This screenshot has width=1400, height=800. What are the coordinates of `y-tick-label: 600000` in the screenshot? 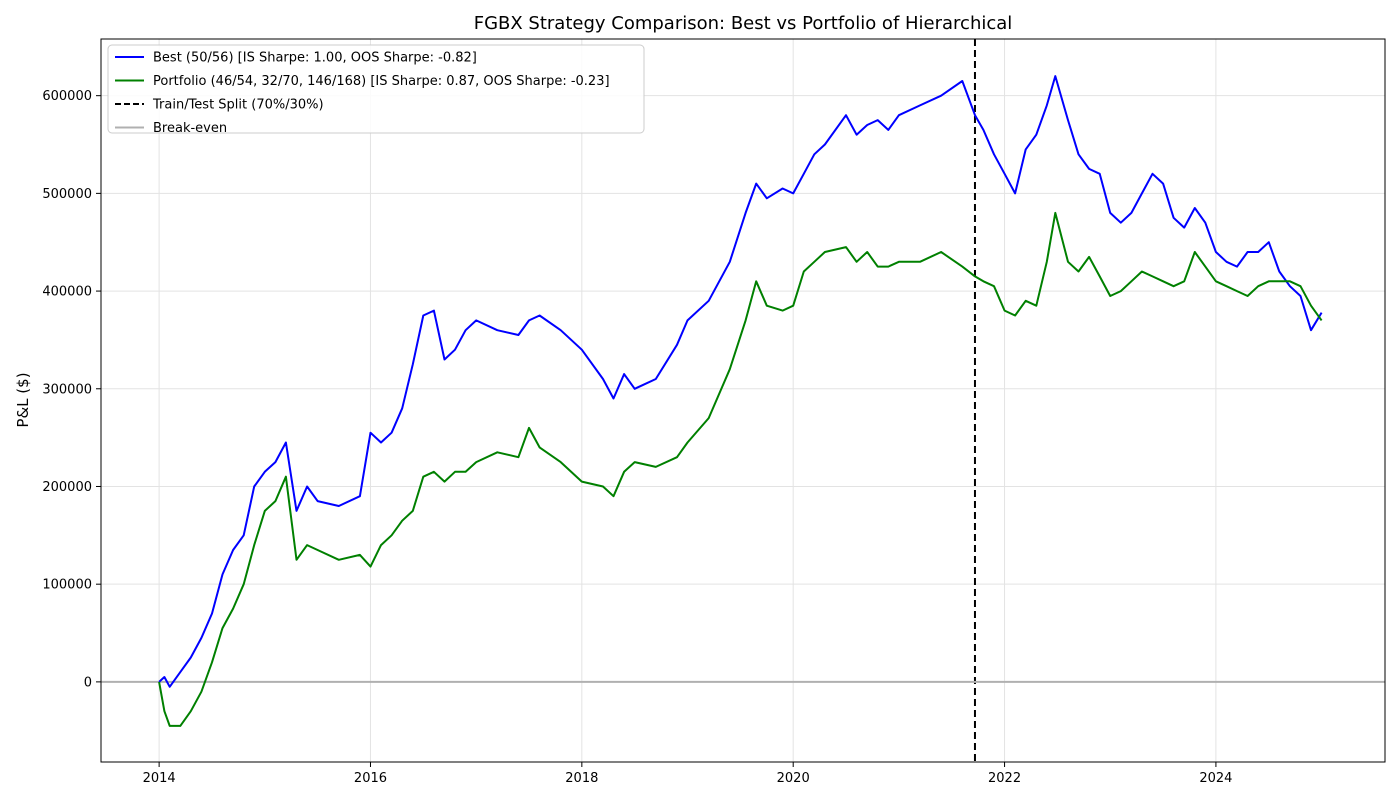 It's located at (67, 96).